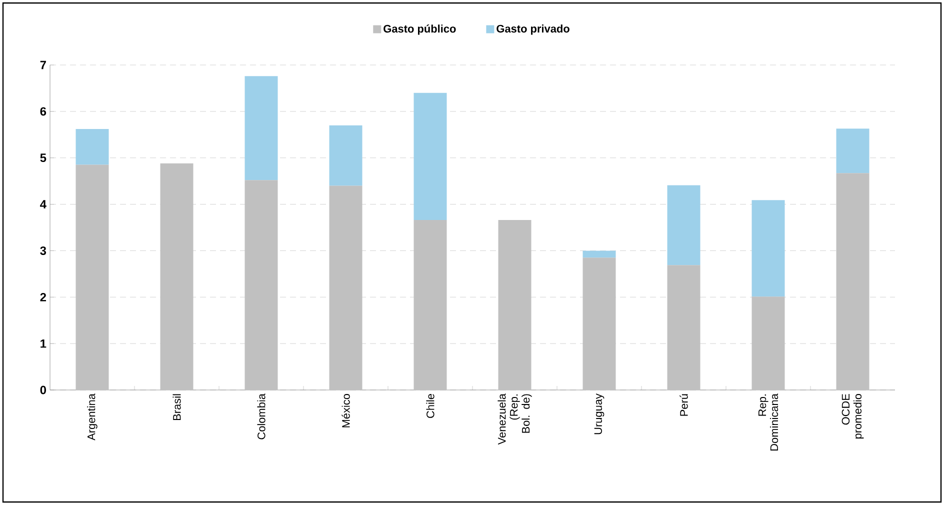  I want to click on x-tick-label: Perú, so click(684, 405).